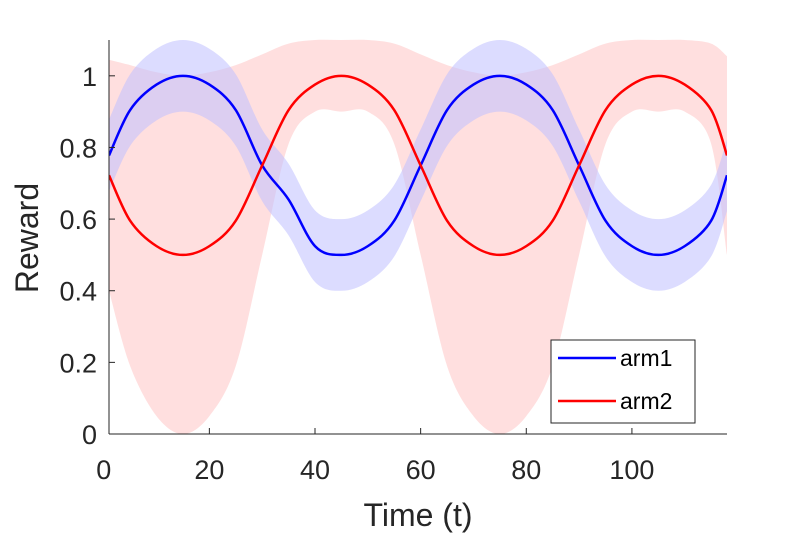 The height and width of the screenshot is (540, 803). Describe the element at coordinates (646, 401) in the screenshot. I see `legend-label-arm2: arm2` at that location.